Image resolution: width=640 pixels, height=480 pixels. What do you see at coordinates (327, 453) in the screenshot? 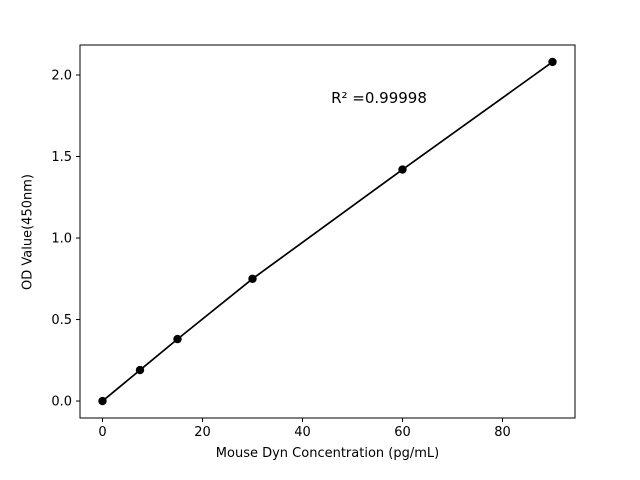
I see `x-axis-label: Mouse Dyn Concentration (pg/mL)` at bounding box center [327, 453].